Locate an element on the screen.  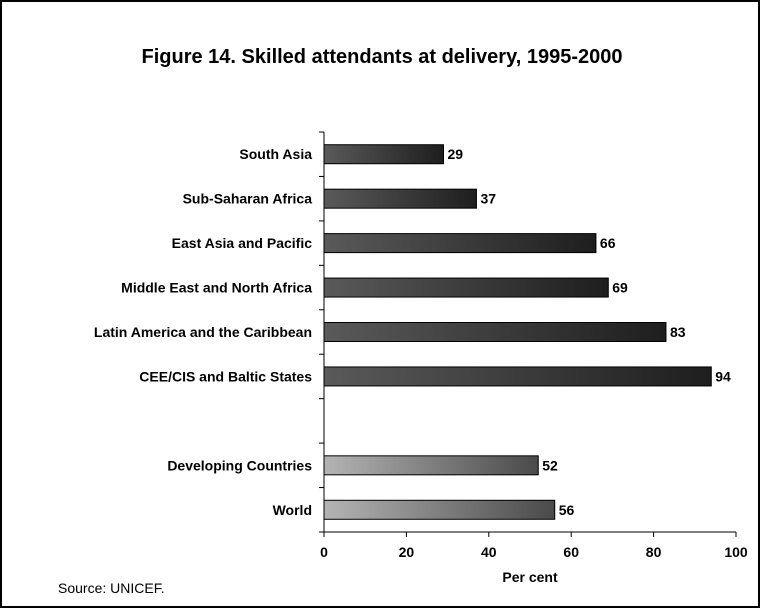
data-label: 66 is located at coordinates (608, 243).